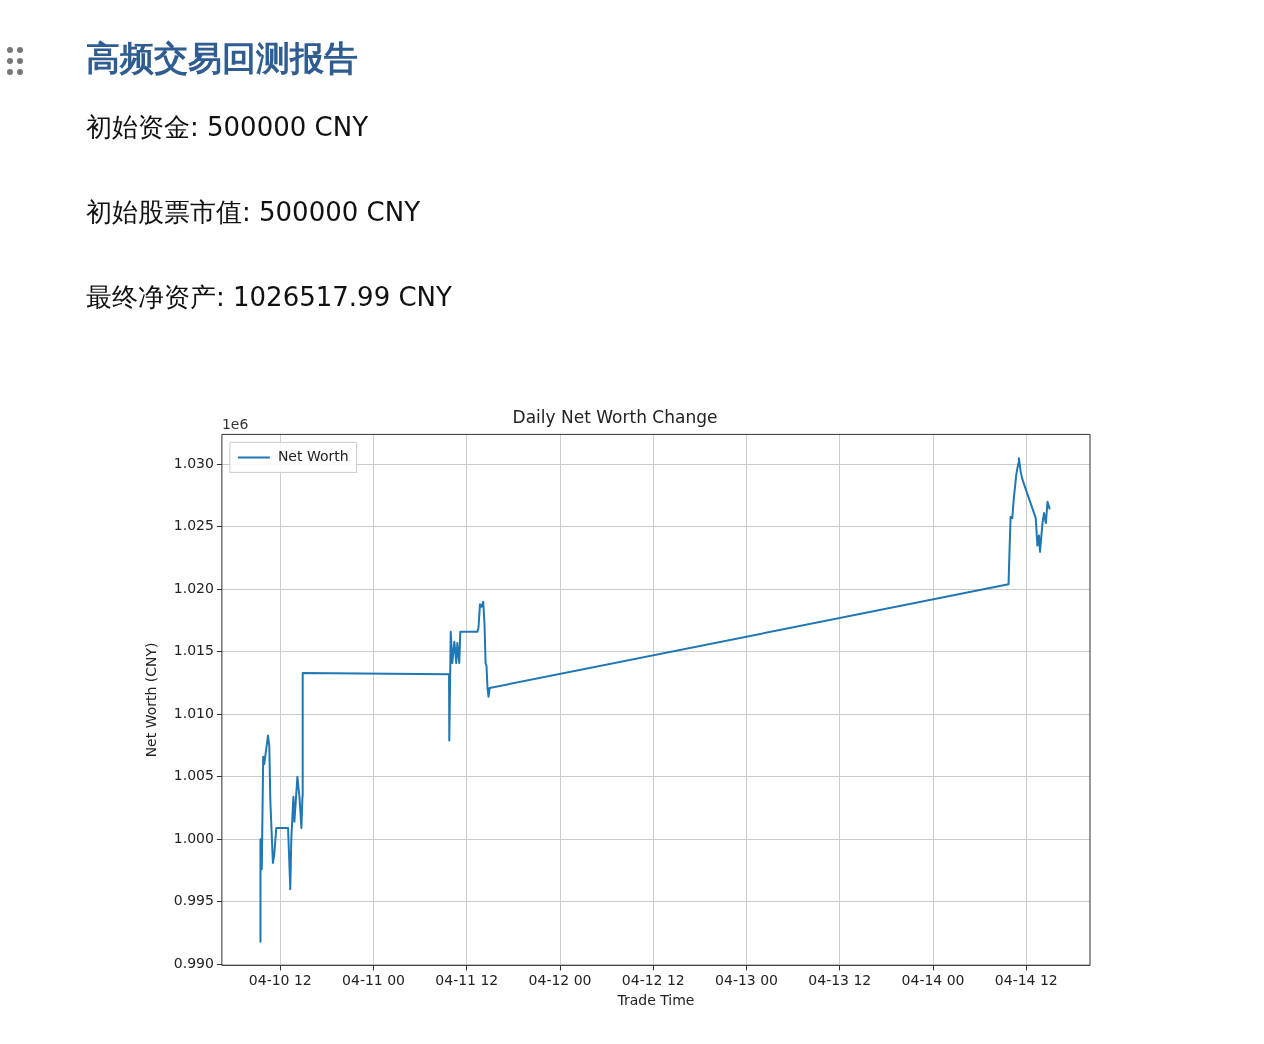 This screenshot has width=1264, height=1044. I want to click on x-tick-label: 04-14 12, so click(1026, 980).